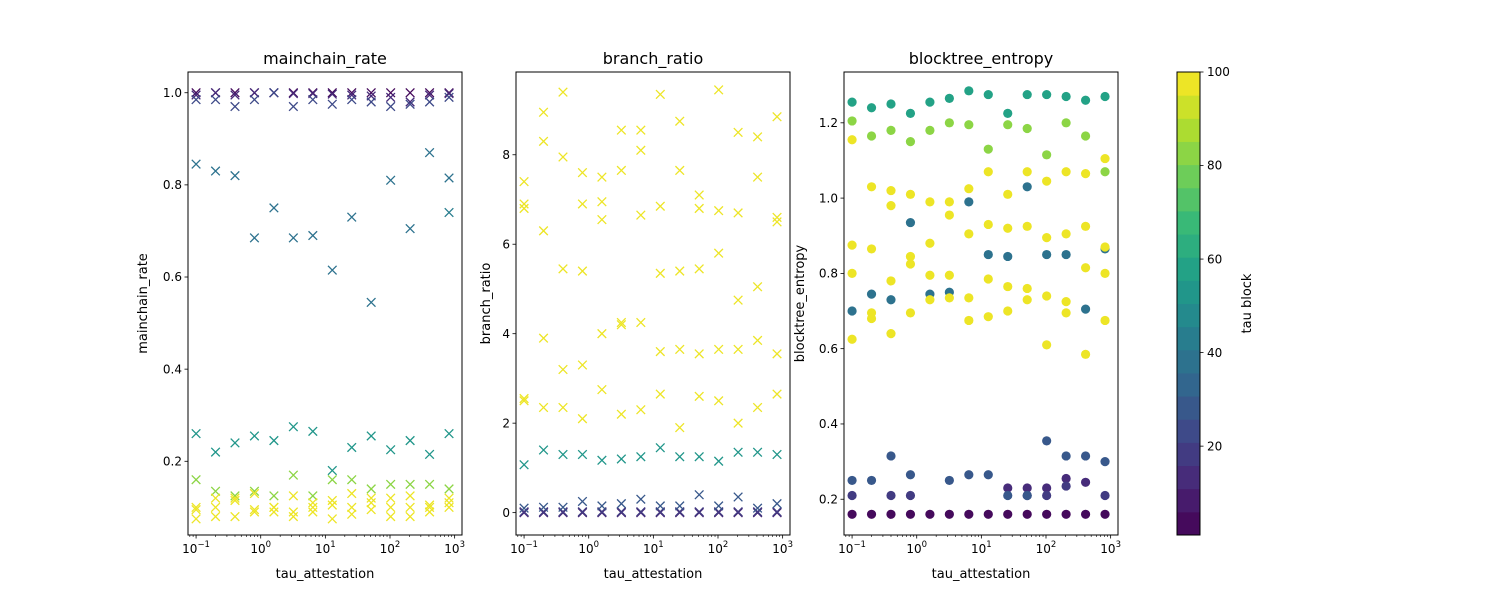 This screenshot has width=1500, height=600. What do you see at coordinates (828, 349) in the screenshot?
I see `blocktree-entropy-y-tick-label: 0.6` at bounding box center [828, 349].